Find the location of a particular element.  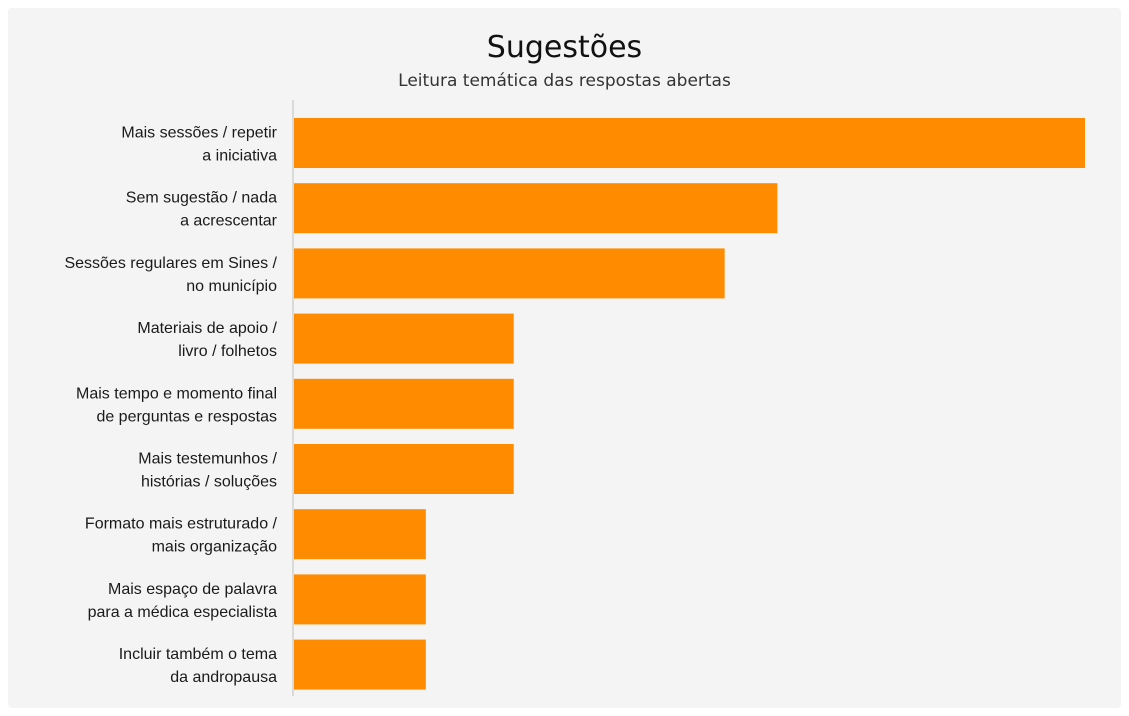

category-label: Incluir também o tema da andropausa is located at coordinates (198, 666).